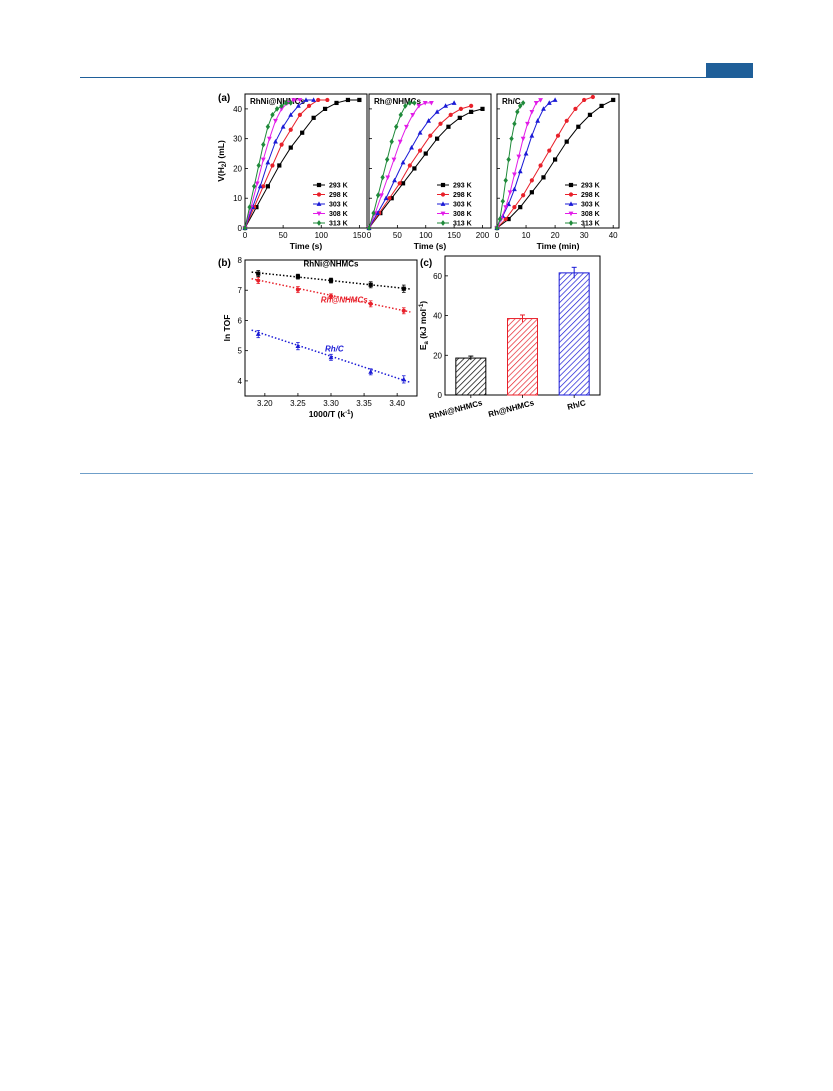  I want to click on series-303-K, so click(526, 163).